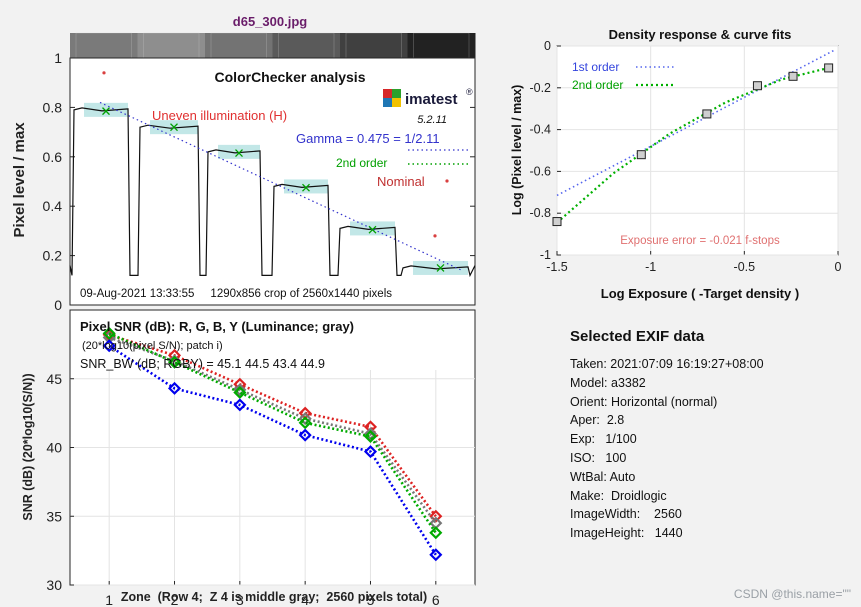  What do you see at coordinates (28, 446) in the screenshot?
I see `snr-y-label: SNR (dB) (20*log10(S/N))` at bounding box center [28, 446].